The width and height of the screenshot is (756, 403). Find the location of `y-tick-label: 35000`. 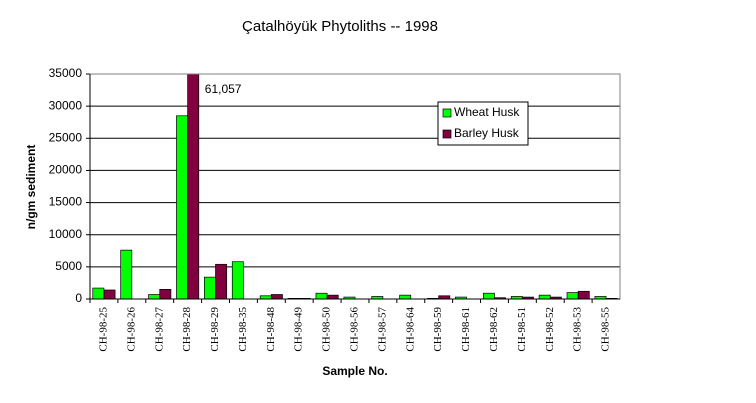

y-tick-label: 35000 is located at coordinates (66, 73).